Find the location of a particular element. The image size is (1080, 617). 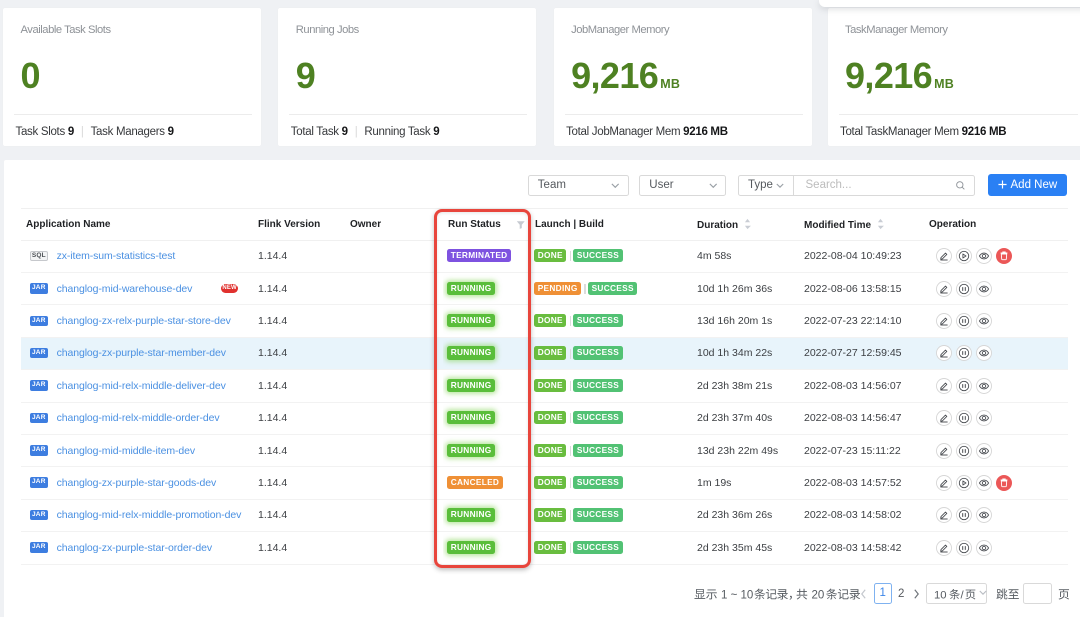

svg-text: 10 is located at coordinates (940, 595).